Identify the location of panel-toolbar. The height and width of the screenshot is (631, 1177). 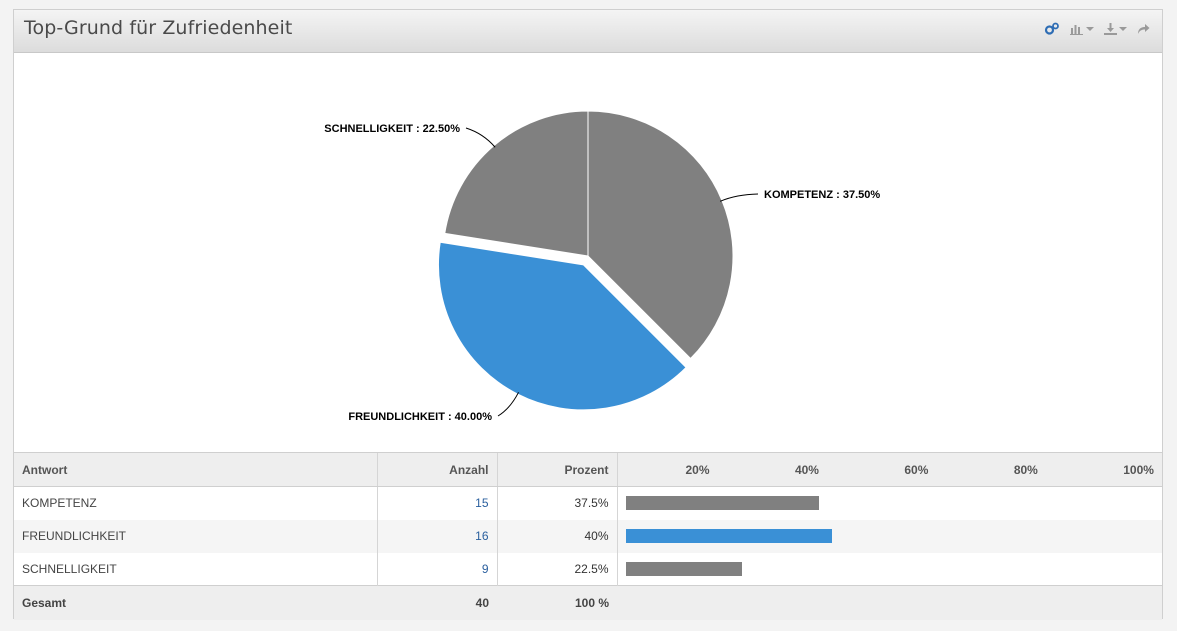
(1097, 29).